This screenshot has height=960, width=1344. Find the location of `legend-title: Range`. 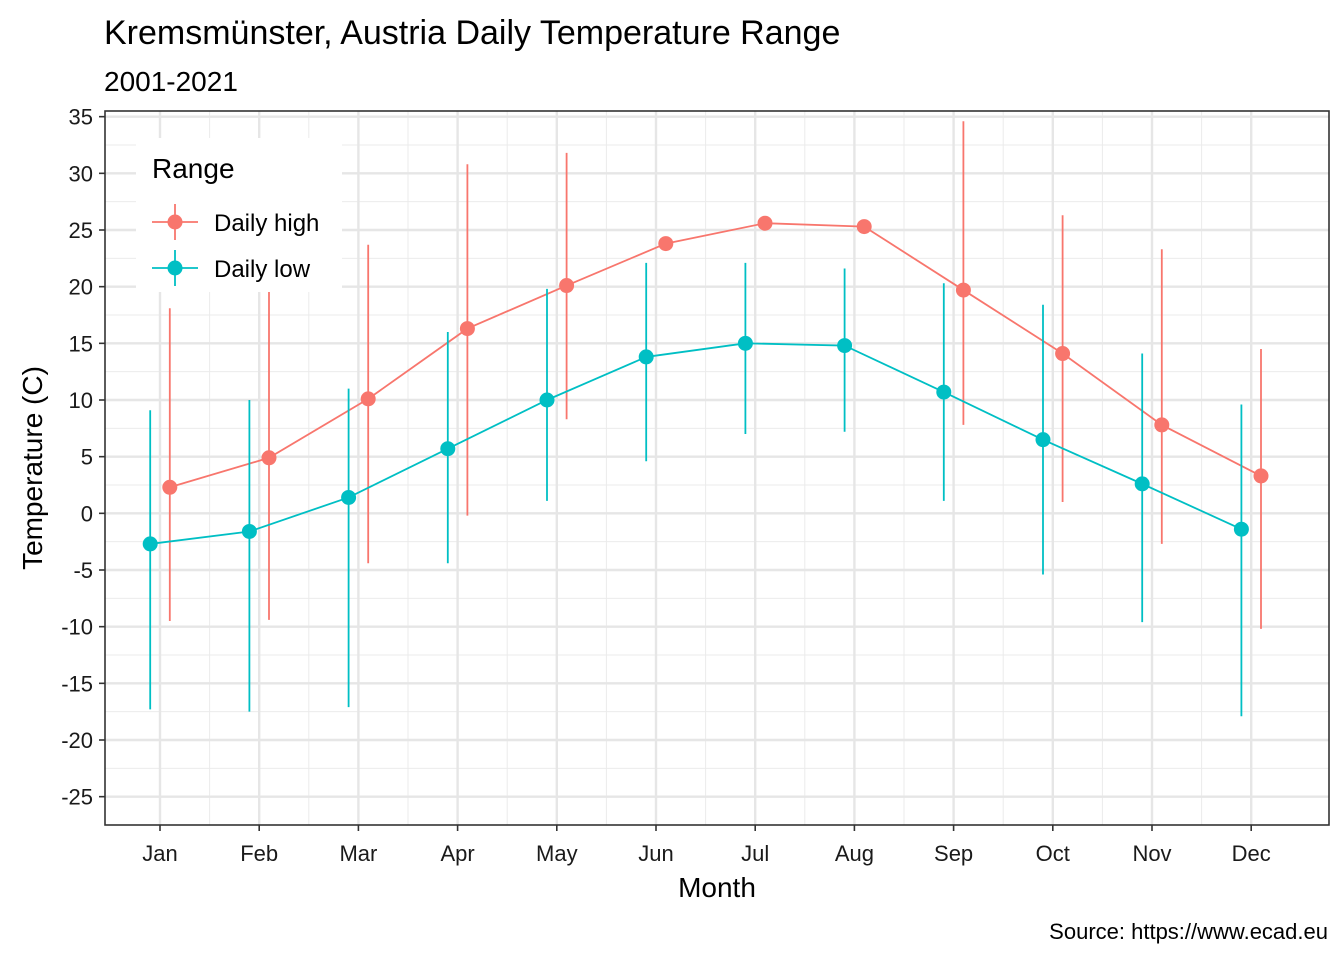

legend-title: Range is located at coordinates (193, 168).